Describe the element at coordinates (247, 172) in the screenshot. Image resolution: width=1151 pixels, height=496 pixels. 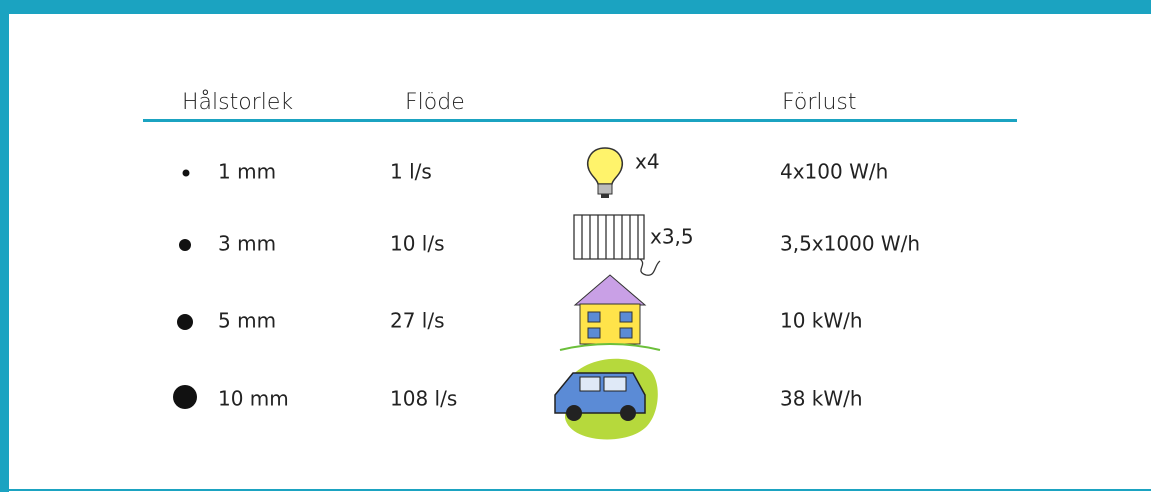
I see `size-cell: 1 mm` at that location.